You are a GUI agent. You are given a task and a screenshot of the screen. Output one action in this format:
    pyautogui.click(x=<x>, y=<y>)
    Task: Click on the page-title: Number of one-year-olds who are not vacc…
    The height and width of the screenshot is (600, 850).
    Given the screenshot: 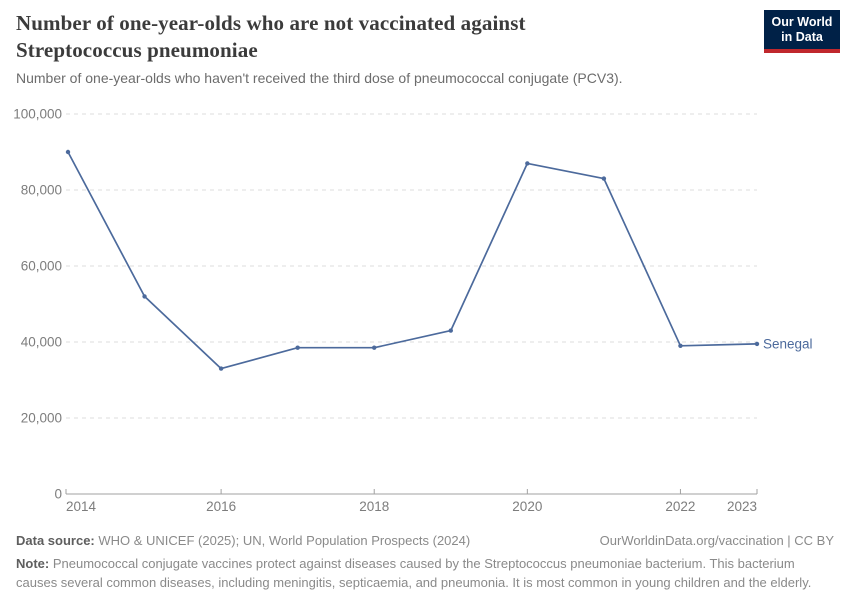 What is the action you would take?
    pyautogui.click(x=271, y=36)
    